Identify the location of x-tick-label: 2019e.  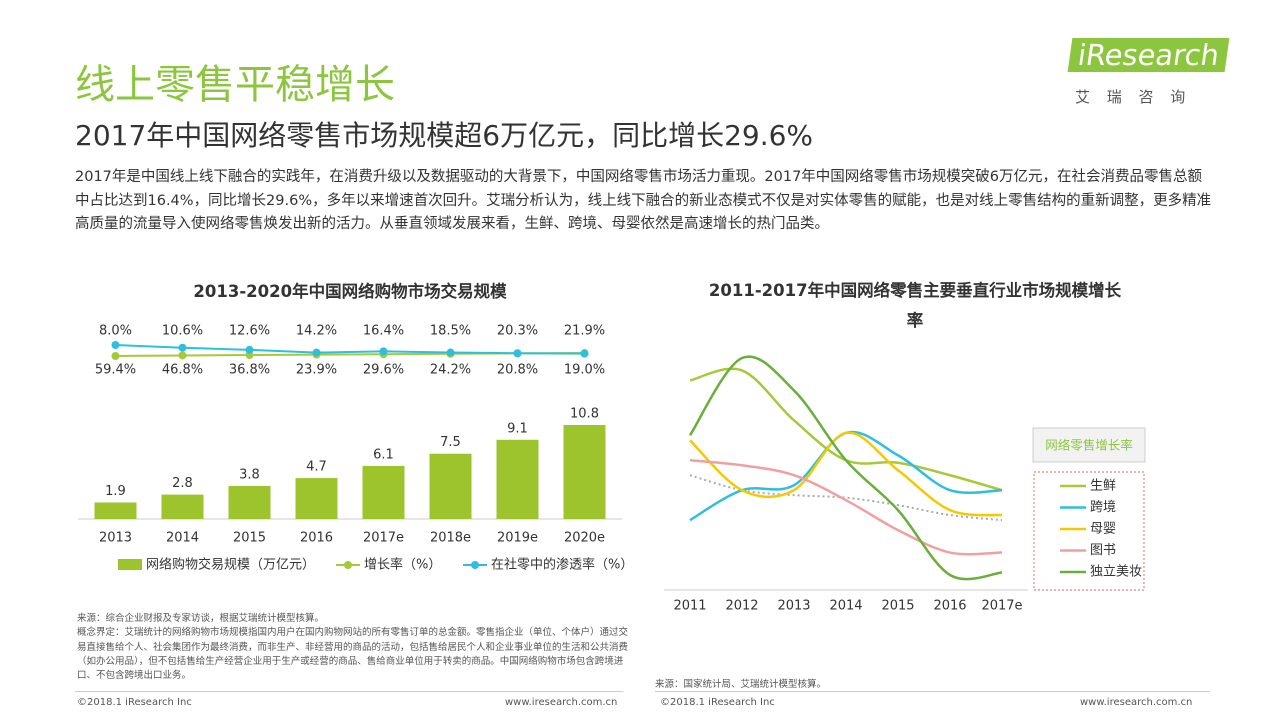
(517, 538).